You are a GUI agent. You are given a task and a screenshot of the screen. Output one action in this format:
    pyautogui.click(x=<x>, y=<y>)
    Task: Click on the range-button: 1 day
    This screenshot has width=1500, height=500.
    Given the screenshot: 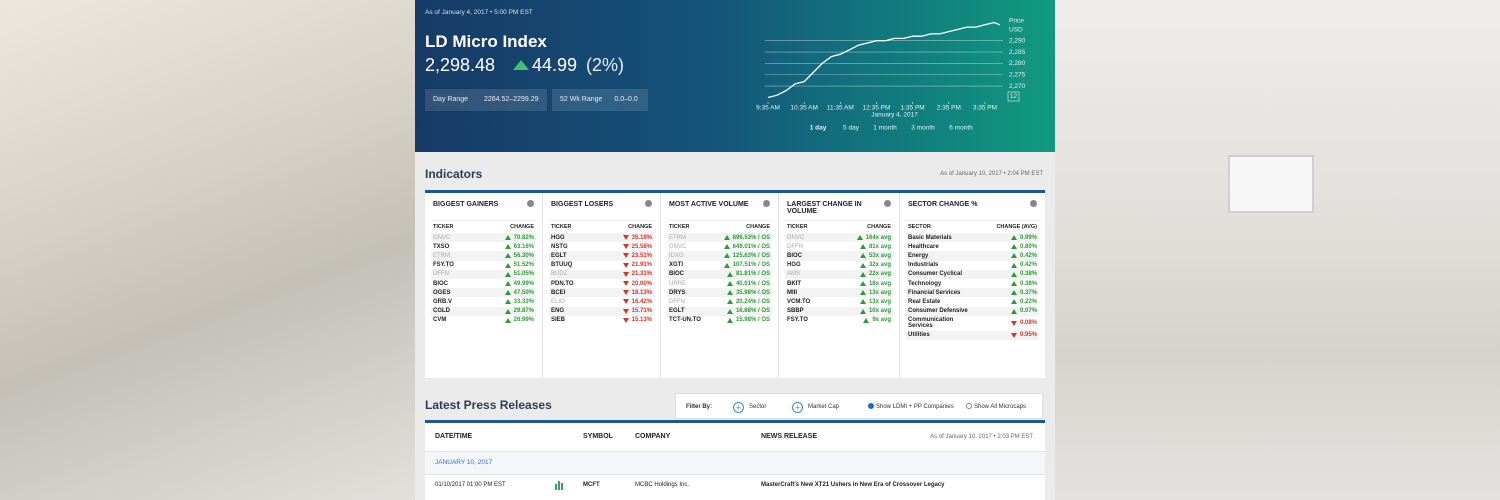 What is the action you would take?
    pyautogui.click(x=818, y=128)
    